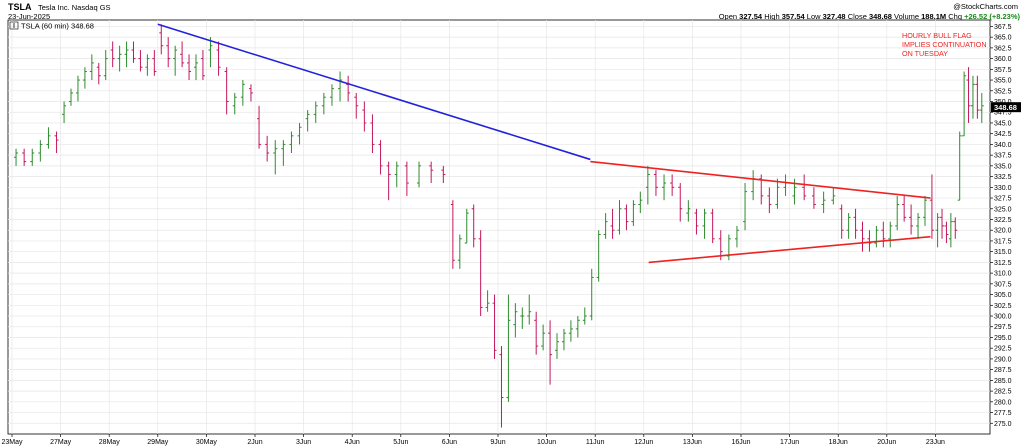 The width and height of the screenshot is (1024, 446). What do you see at coordinates (1003, 70) in the screenshot?
I see `y-tick-label: 357.5` at bounding box center [1003, 70].